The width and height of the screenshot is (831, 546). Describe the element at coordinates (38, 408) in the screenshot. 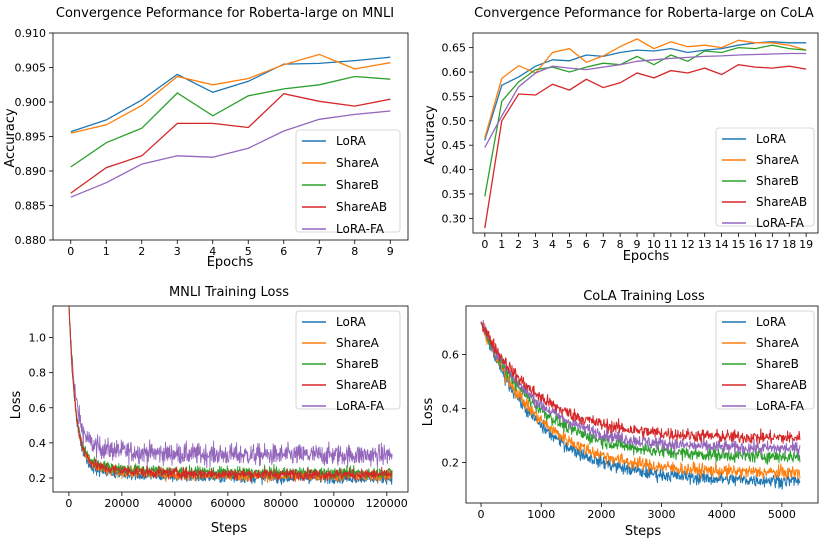

I see `y-tick-label: 0.6` at that location.